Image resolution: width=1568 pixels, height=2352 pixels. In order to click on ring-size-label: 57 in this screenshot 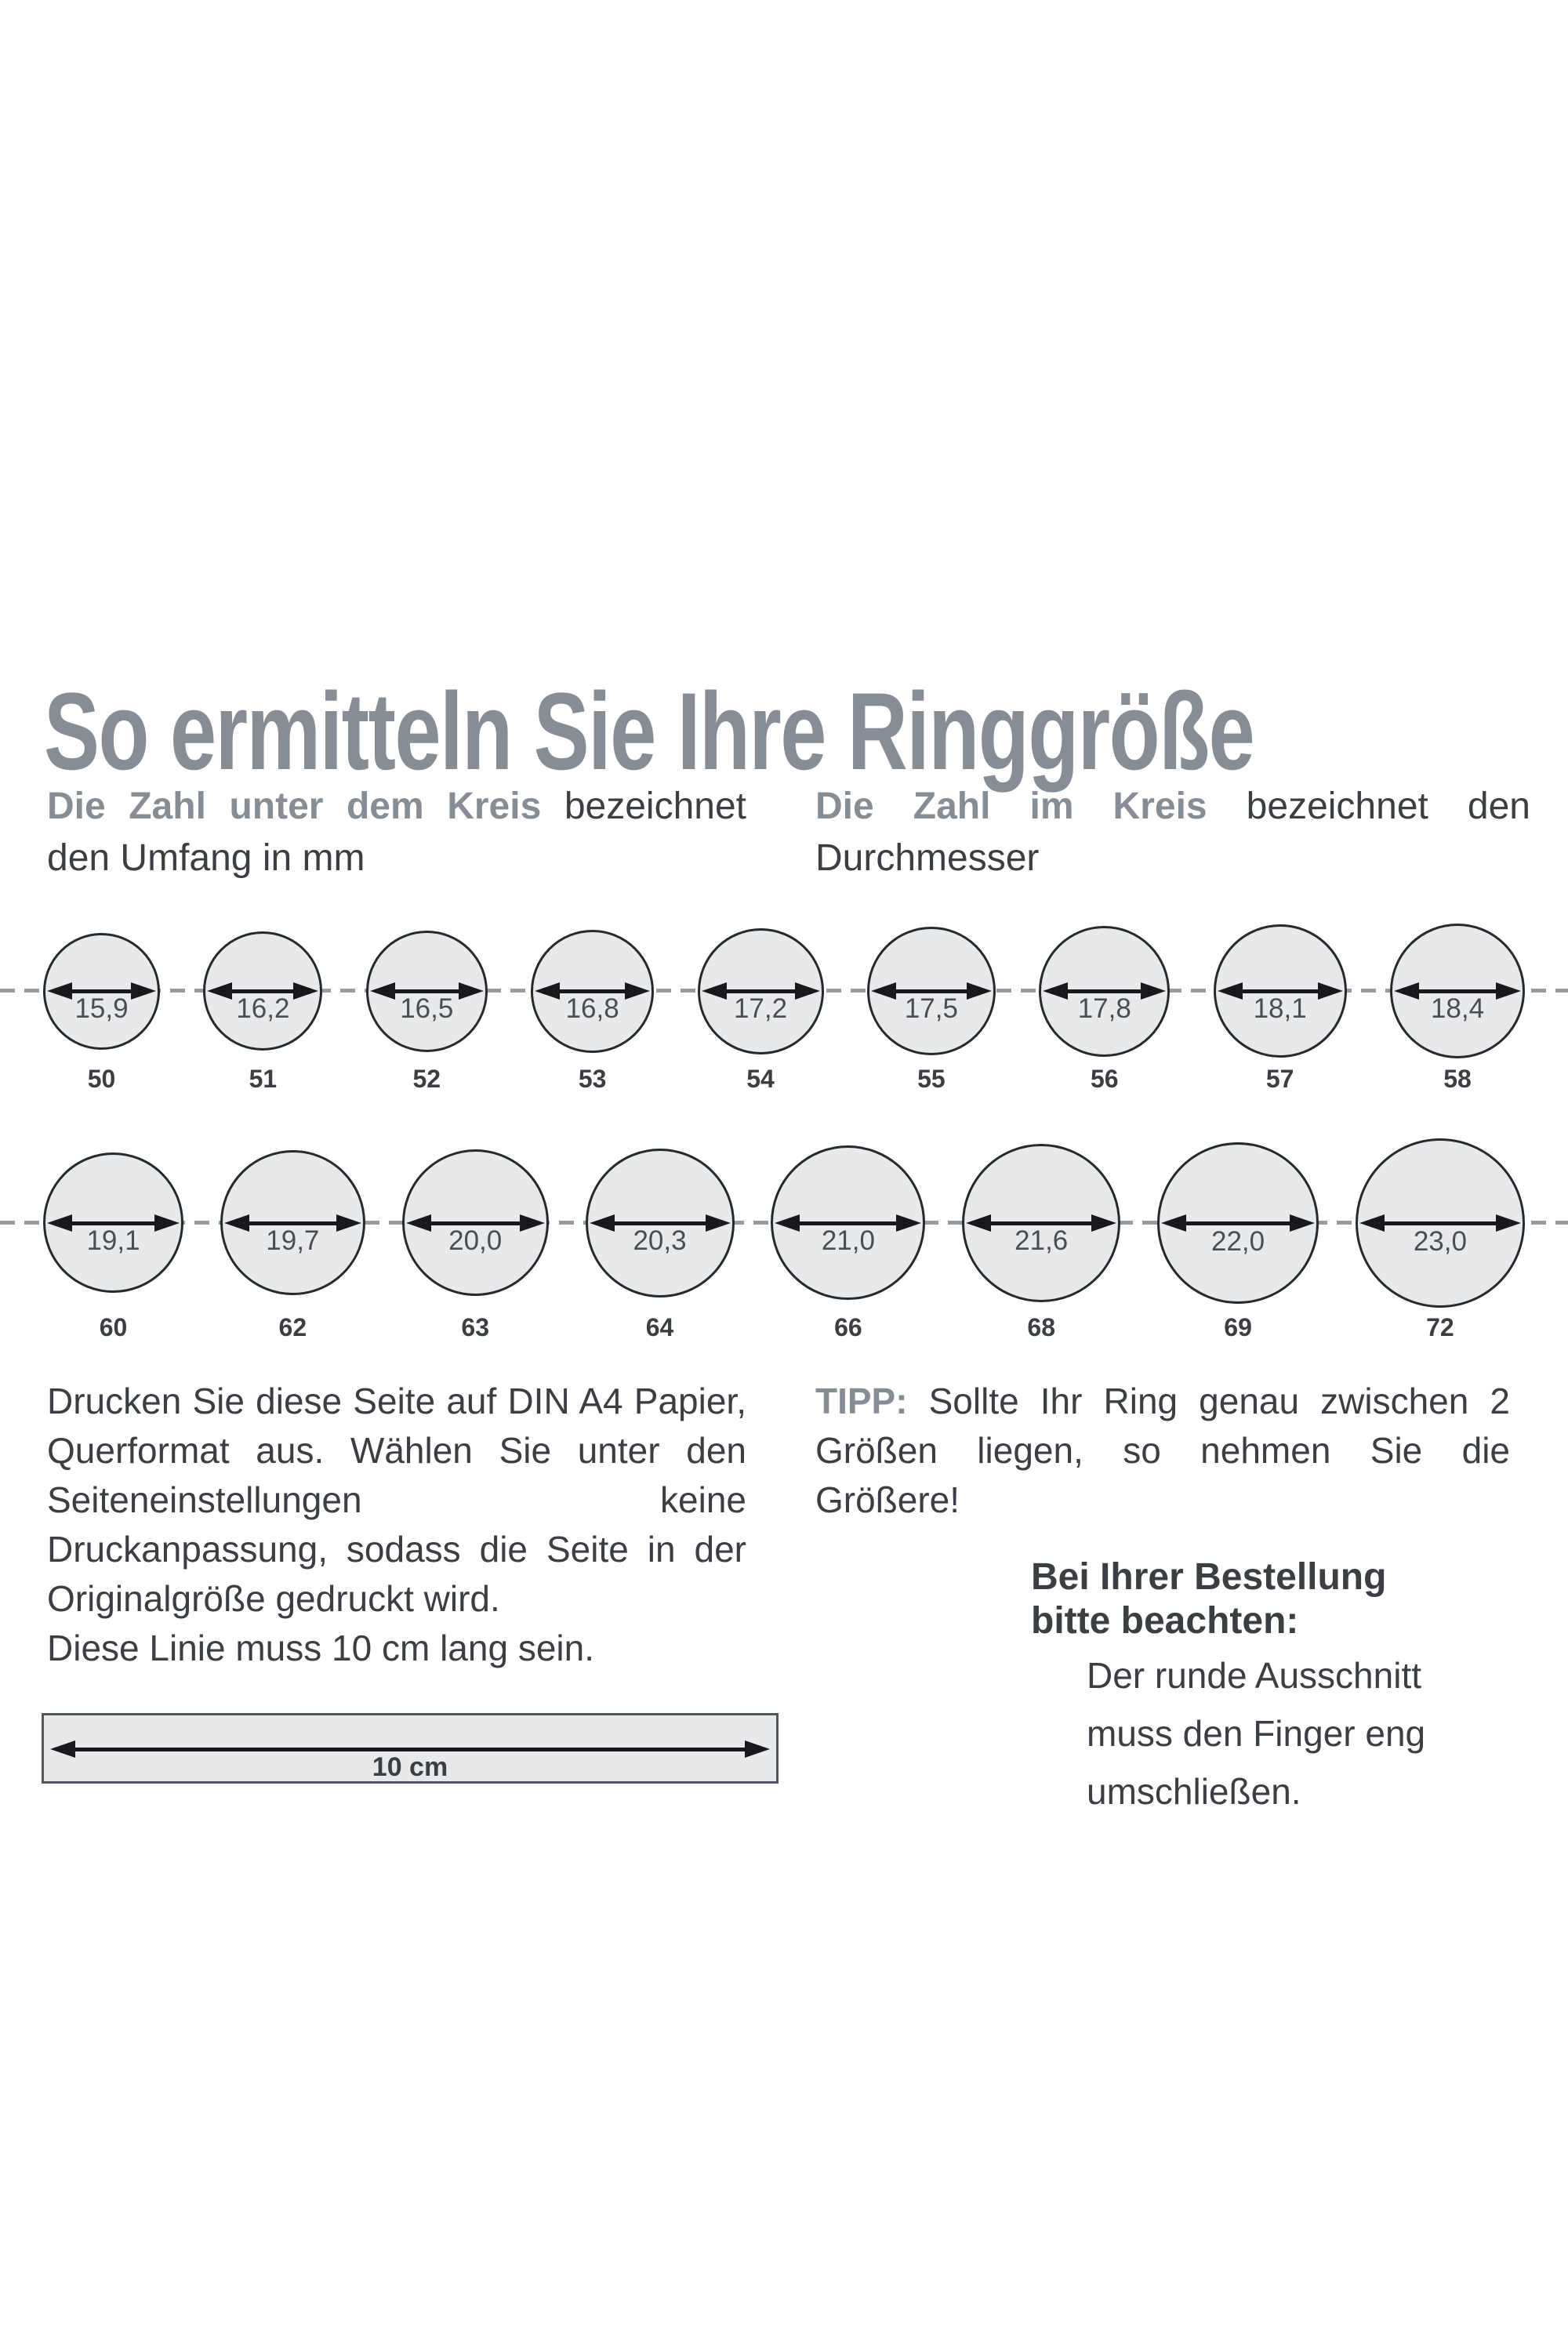, I will do `click(1279, 1079)`.